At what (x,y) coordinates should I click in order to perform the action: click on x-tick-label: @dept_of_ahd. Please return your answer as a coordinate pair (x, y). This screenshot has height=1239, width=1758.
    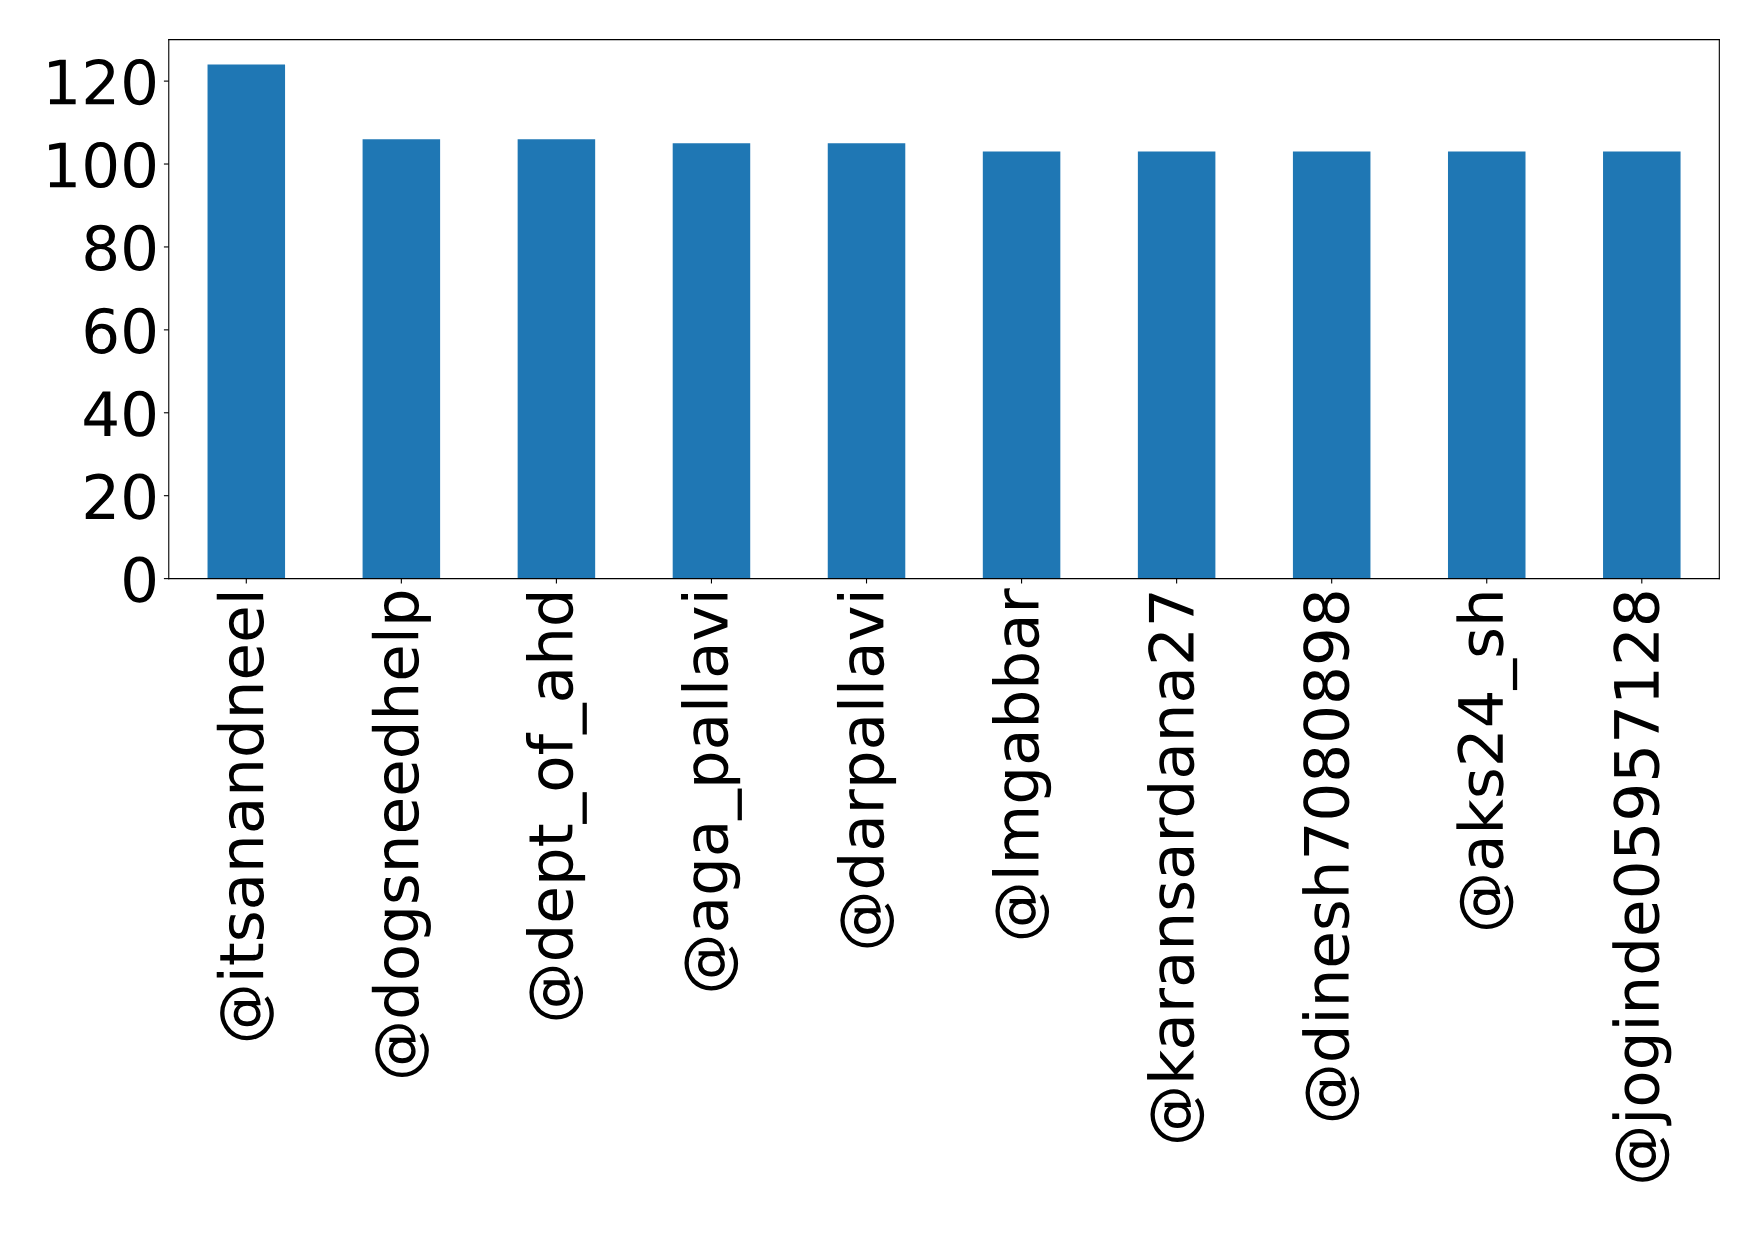
    Looking at the image, I should click on (556, 806).